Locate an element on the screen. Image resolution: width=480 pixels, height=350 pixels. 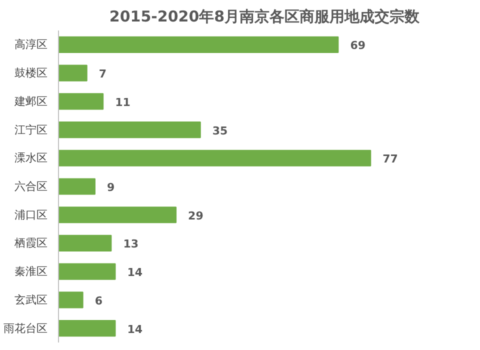
y-tick-label: 建邺区 is located at coordinates (31, 101).